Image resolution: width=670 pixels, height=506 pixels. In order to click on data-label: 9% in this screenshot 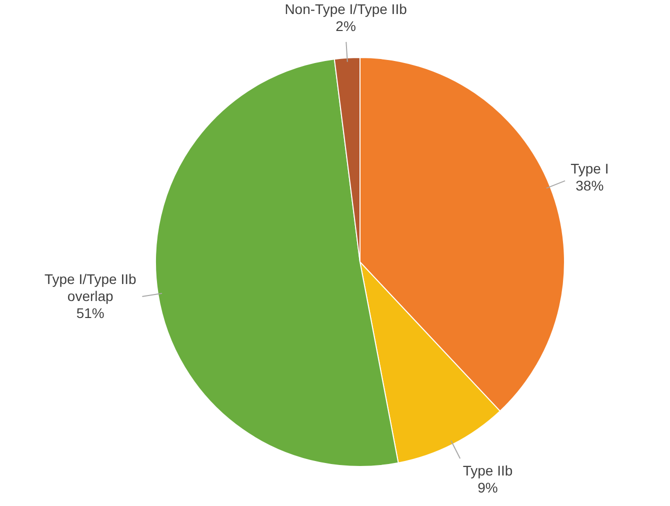, I will do `click(488, 488)`.